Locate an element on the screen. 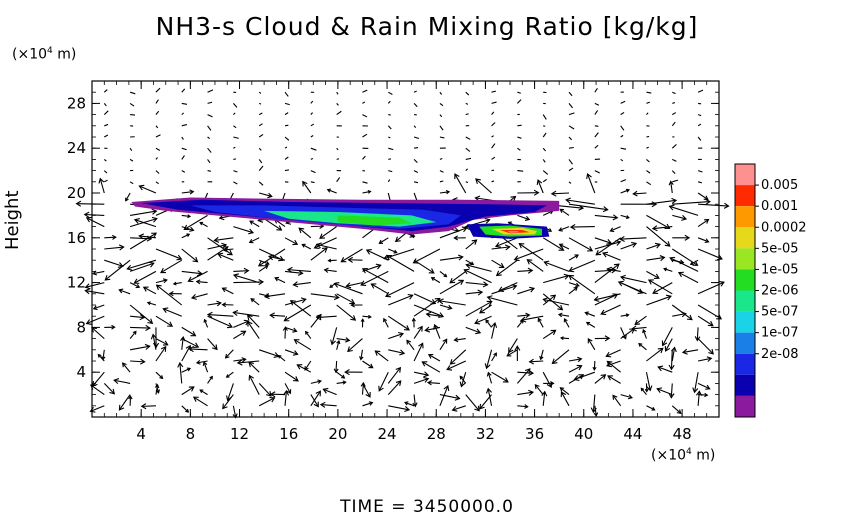 The image size is (854, 519). x-tick-label: 40 is located at coordinates (583, 434).